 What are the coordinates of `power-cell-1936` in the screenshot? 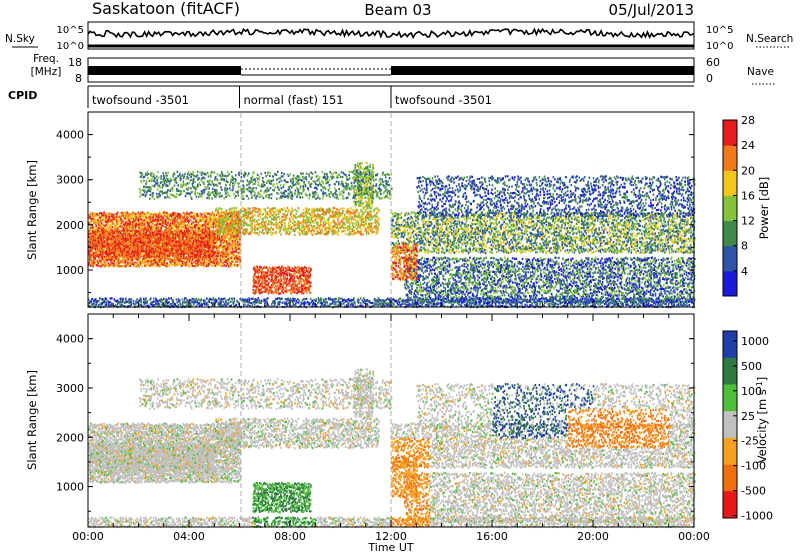 It's located at (185, 265).